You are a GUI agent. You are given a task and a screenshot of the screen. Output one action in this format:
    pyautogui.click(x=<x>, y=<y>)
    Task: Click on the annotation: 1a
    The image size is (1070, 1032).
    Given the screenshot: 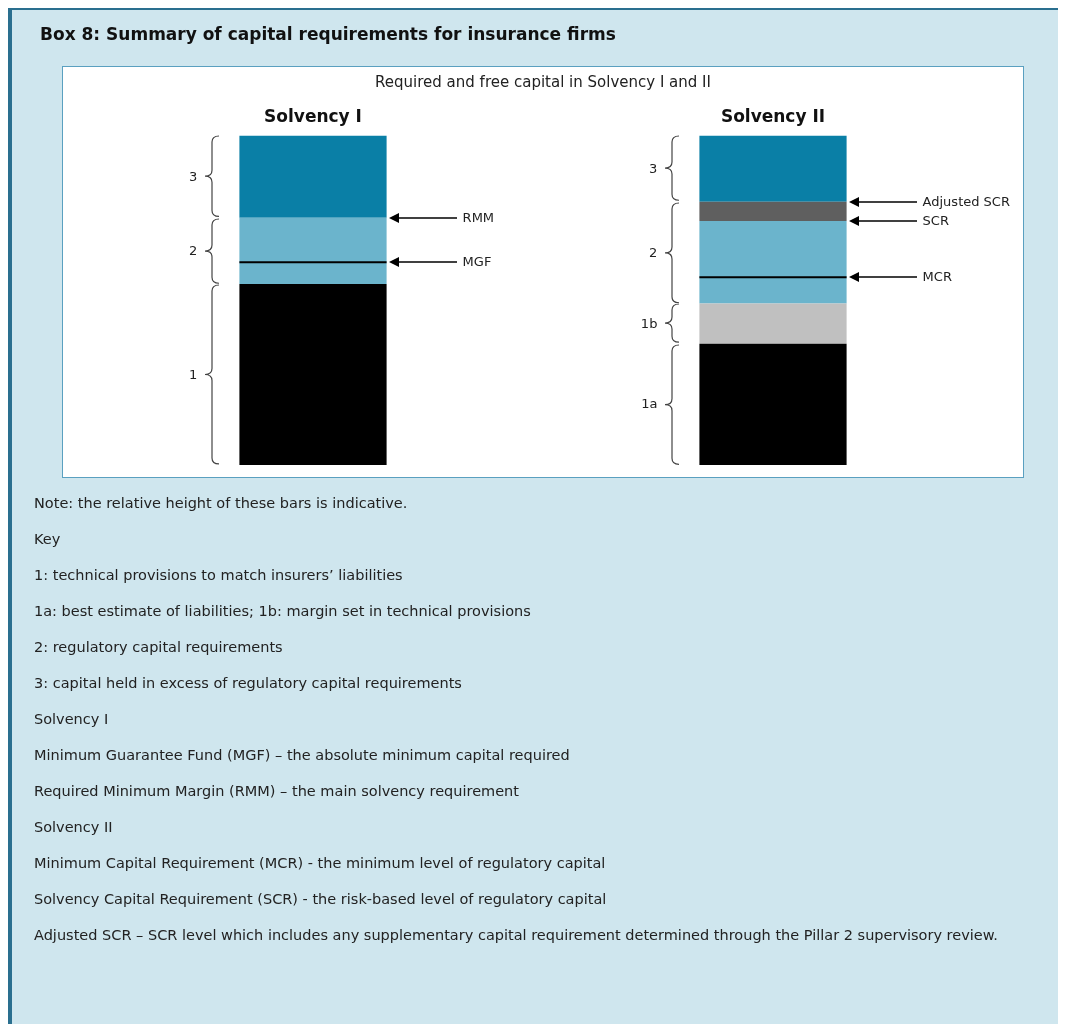 What is the action you would take?
    pyautogui.click(x=649, y=404)
    